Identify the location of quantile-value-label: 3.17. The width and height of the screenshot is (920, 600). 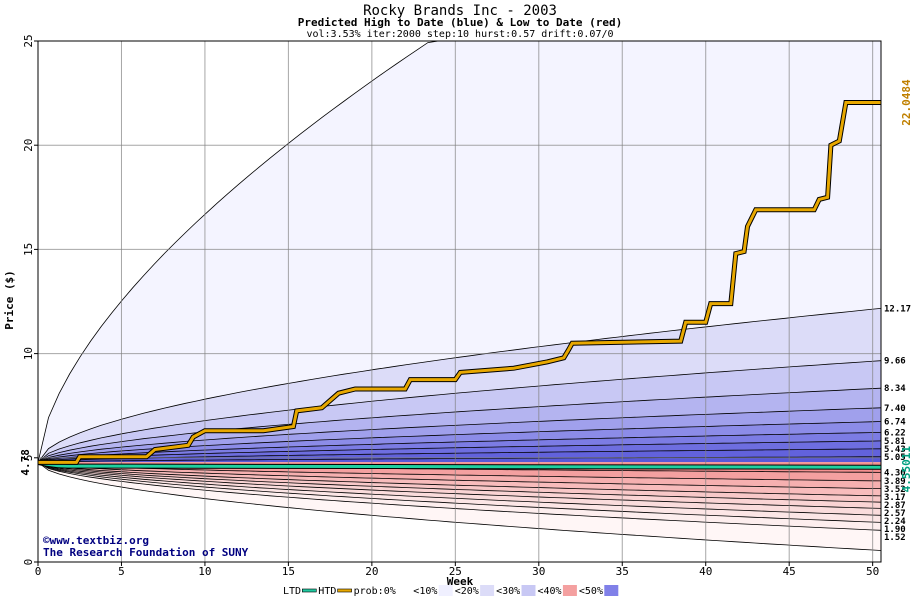
(895, 498).